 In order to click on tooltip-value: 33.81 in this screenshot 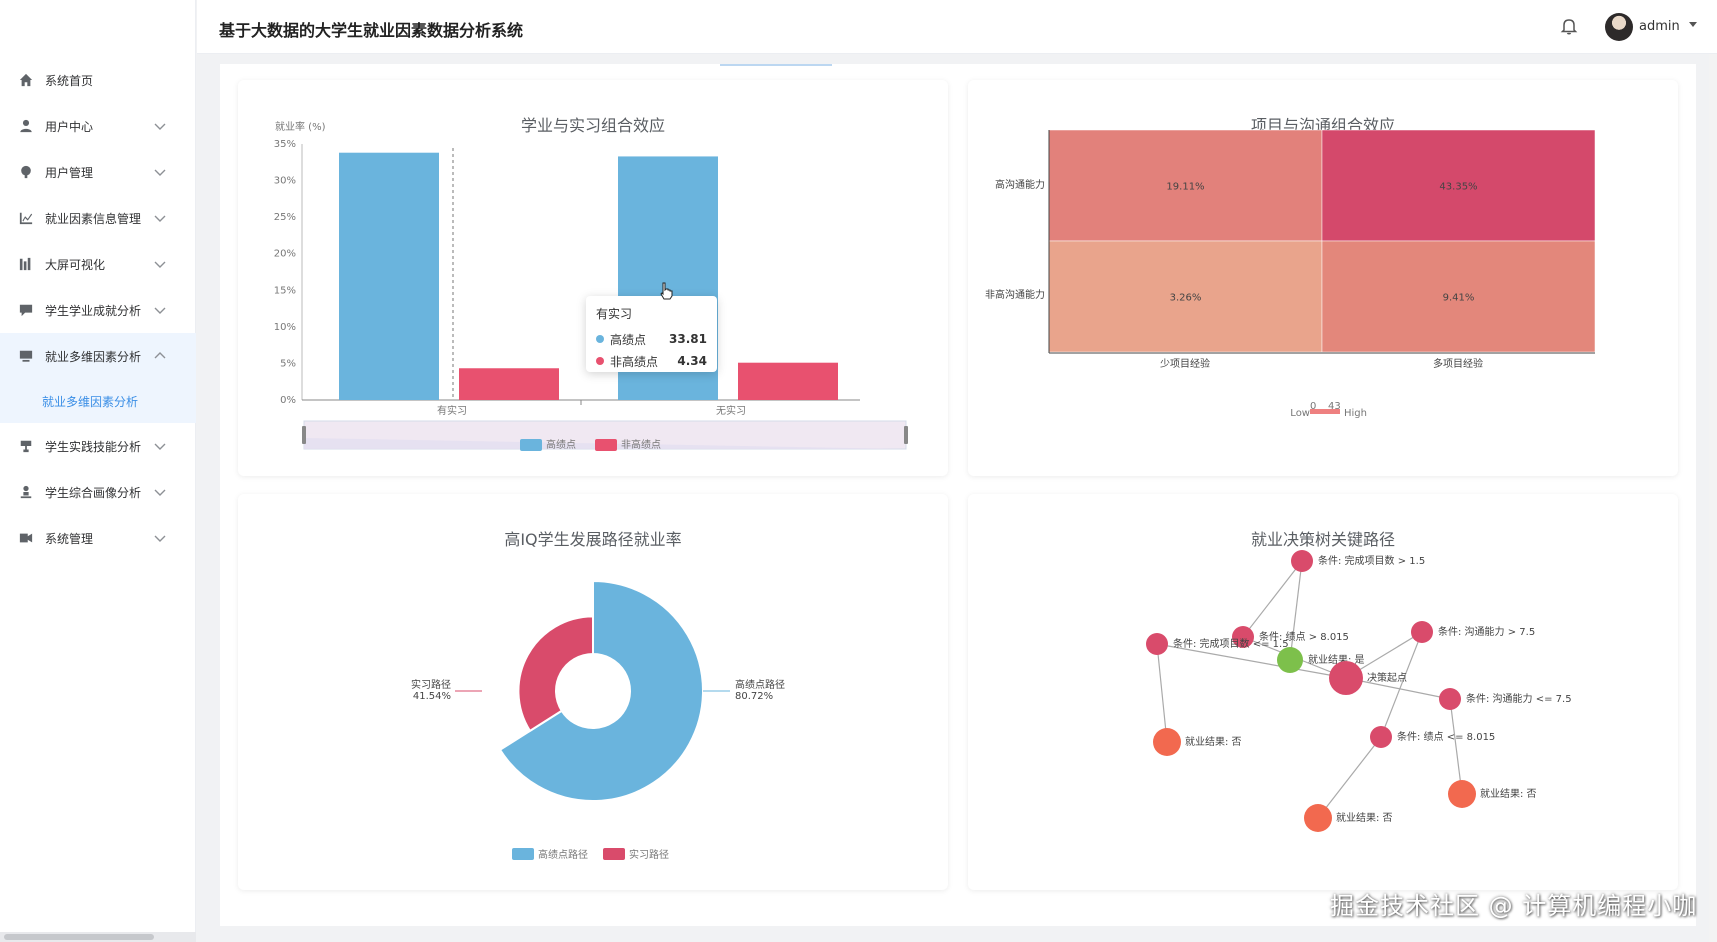, I will do `click(688, 339)`.